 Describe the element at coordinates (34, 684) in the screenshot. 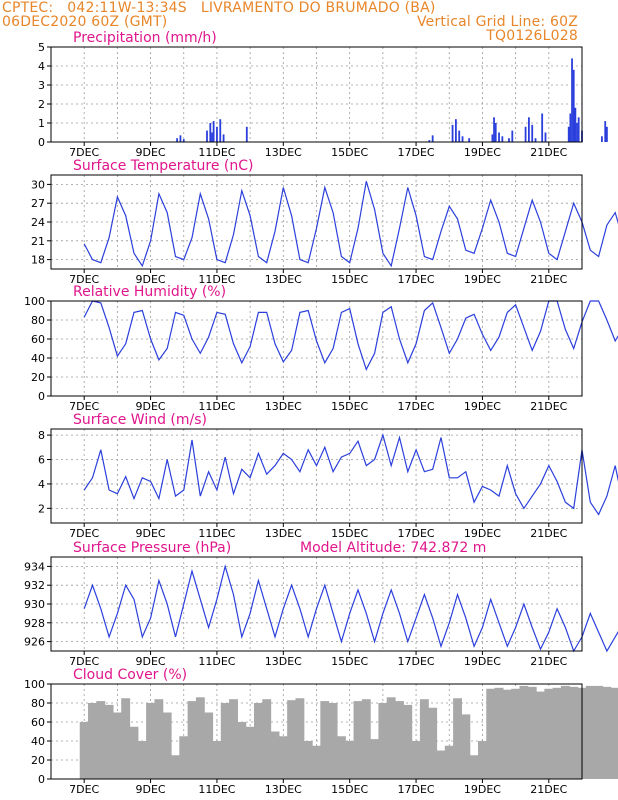

I see `y-tick-label: 100` at that location.